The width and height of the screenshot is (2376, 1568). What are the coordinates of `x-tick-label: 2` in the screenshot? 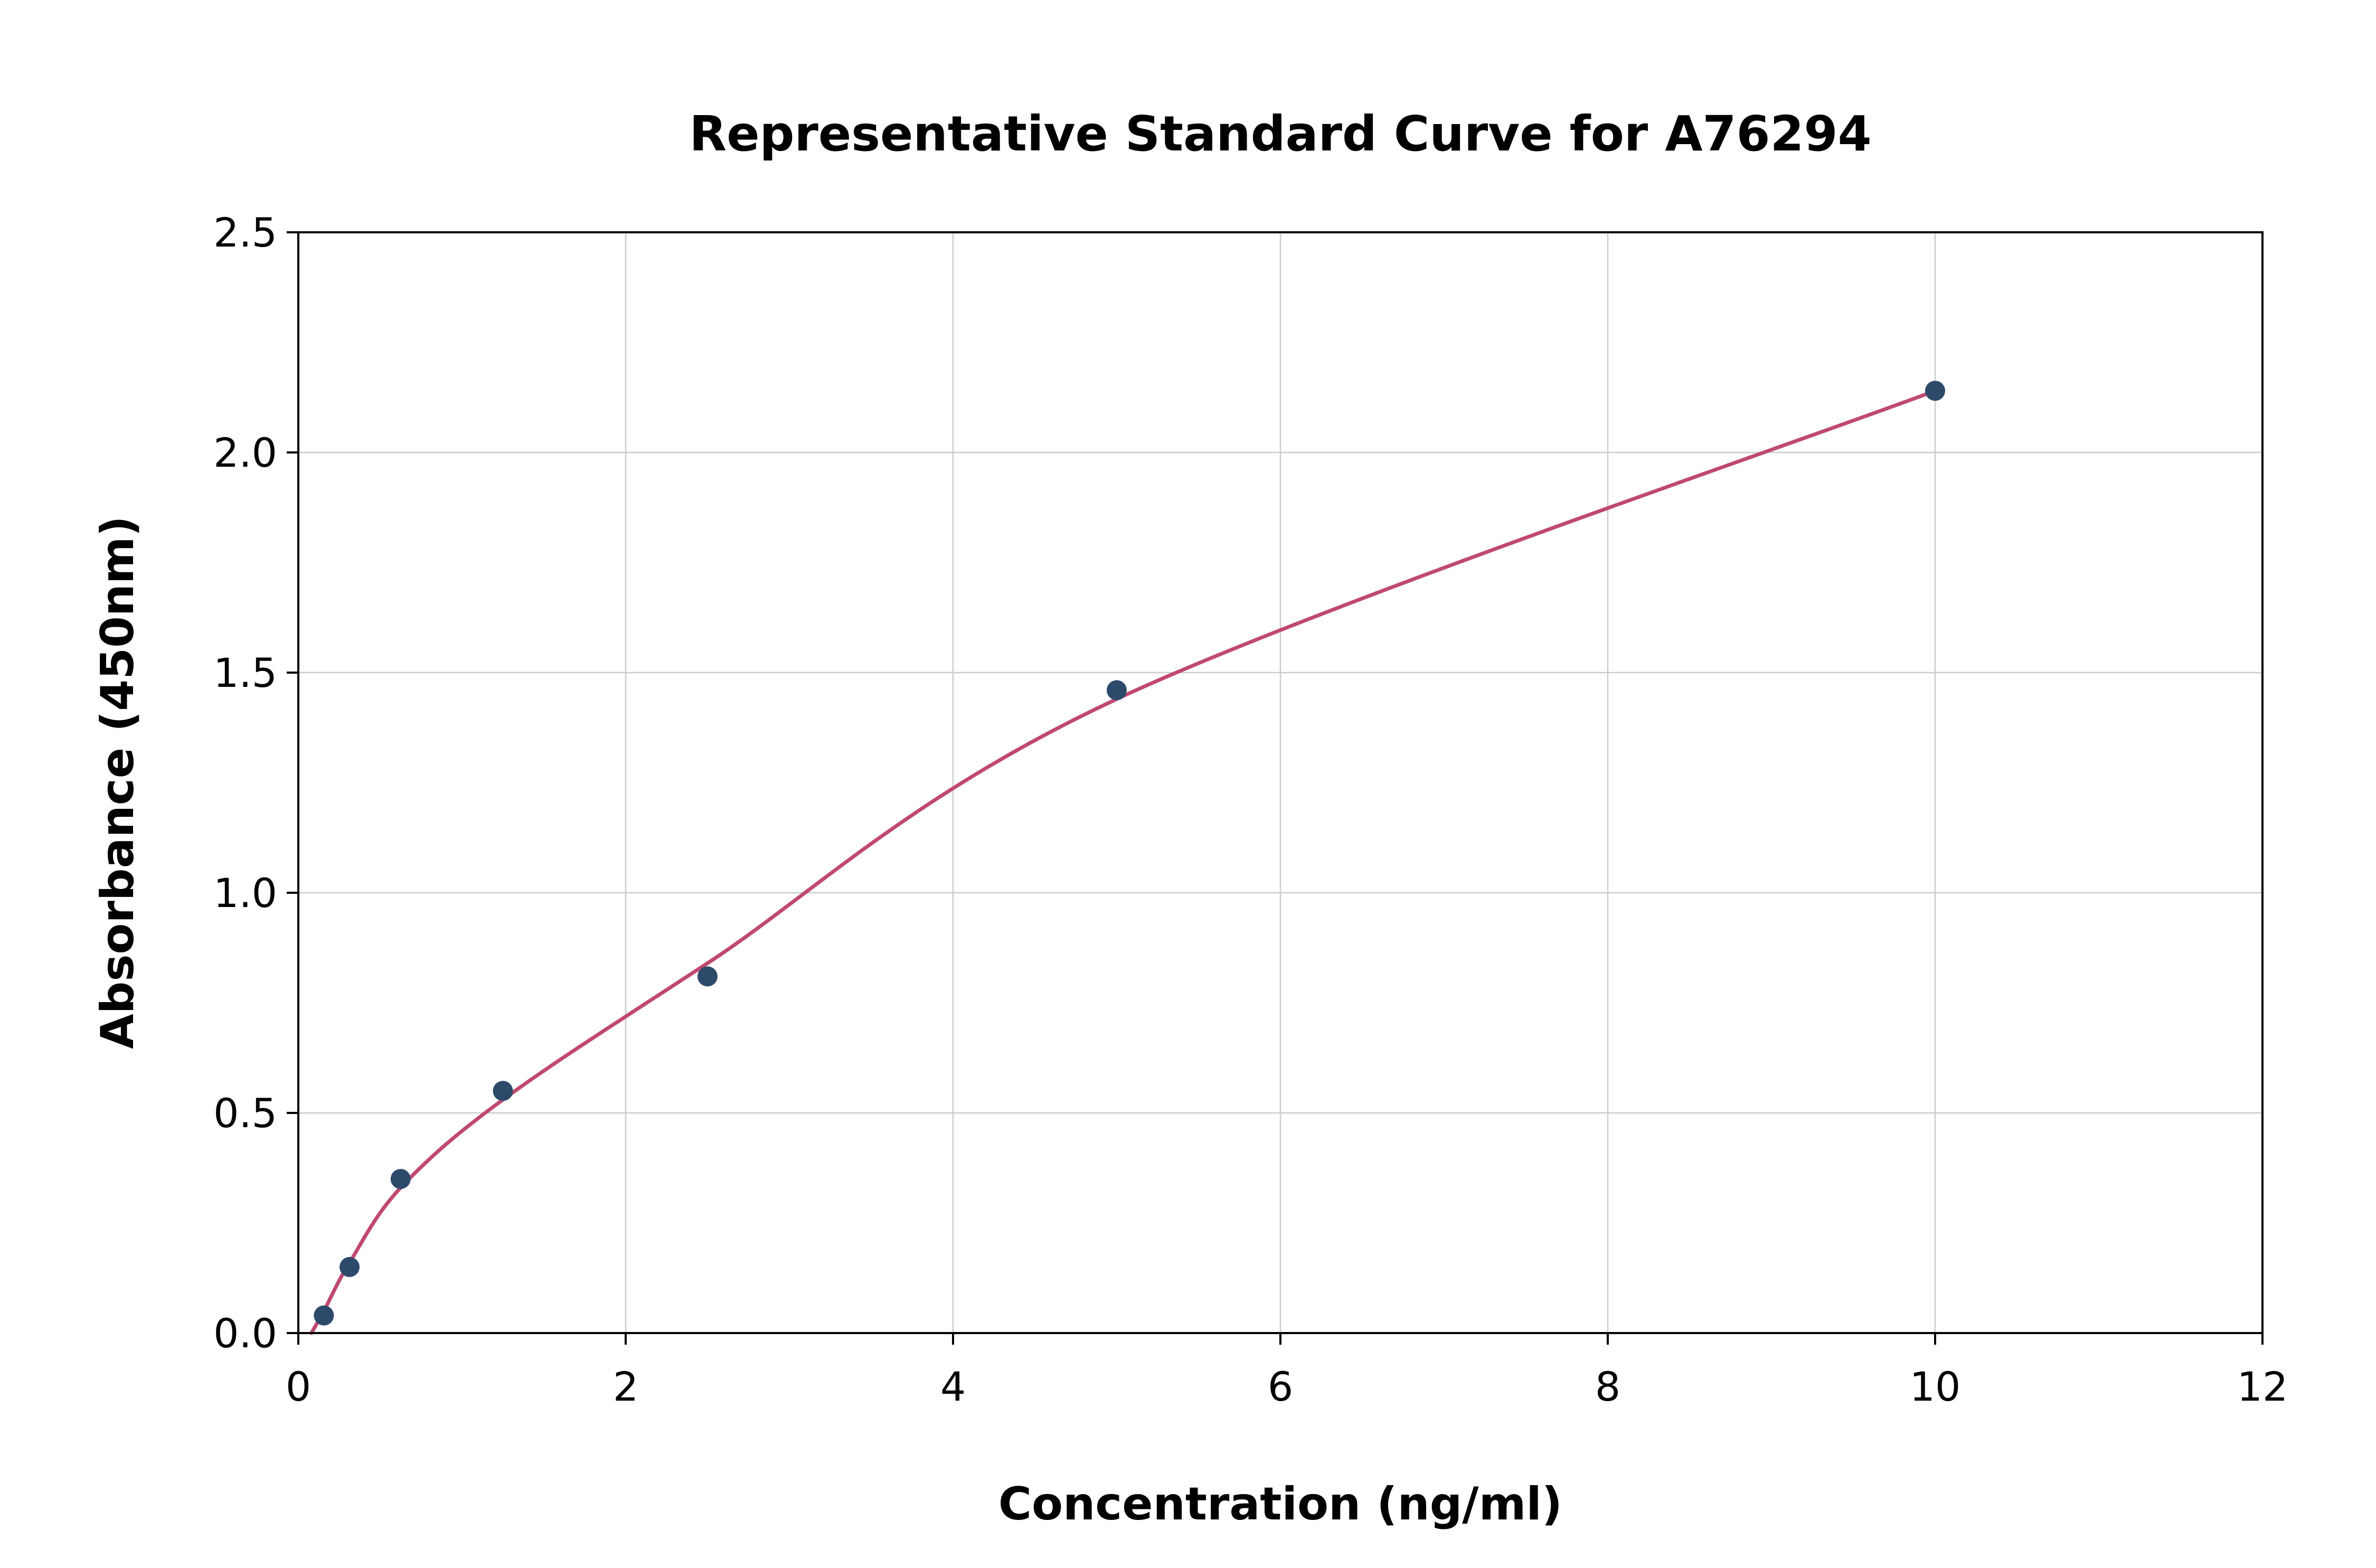 It's located at (626, 1386).